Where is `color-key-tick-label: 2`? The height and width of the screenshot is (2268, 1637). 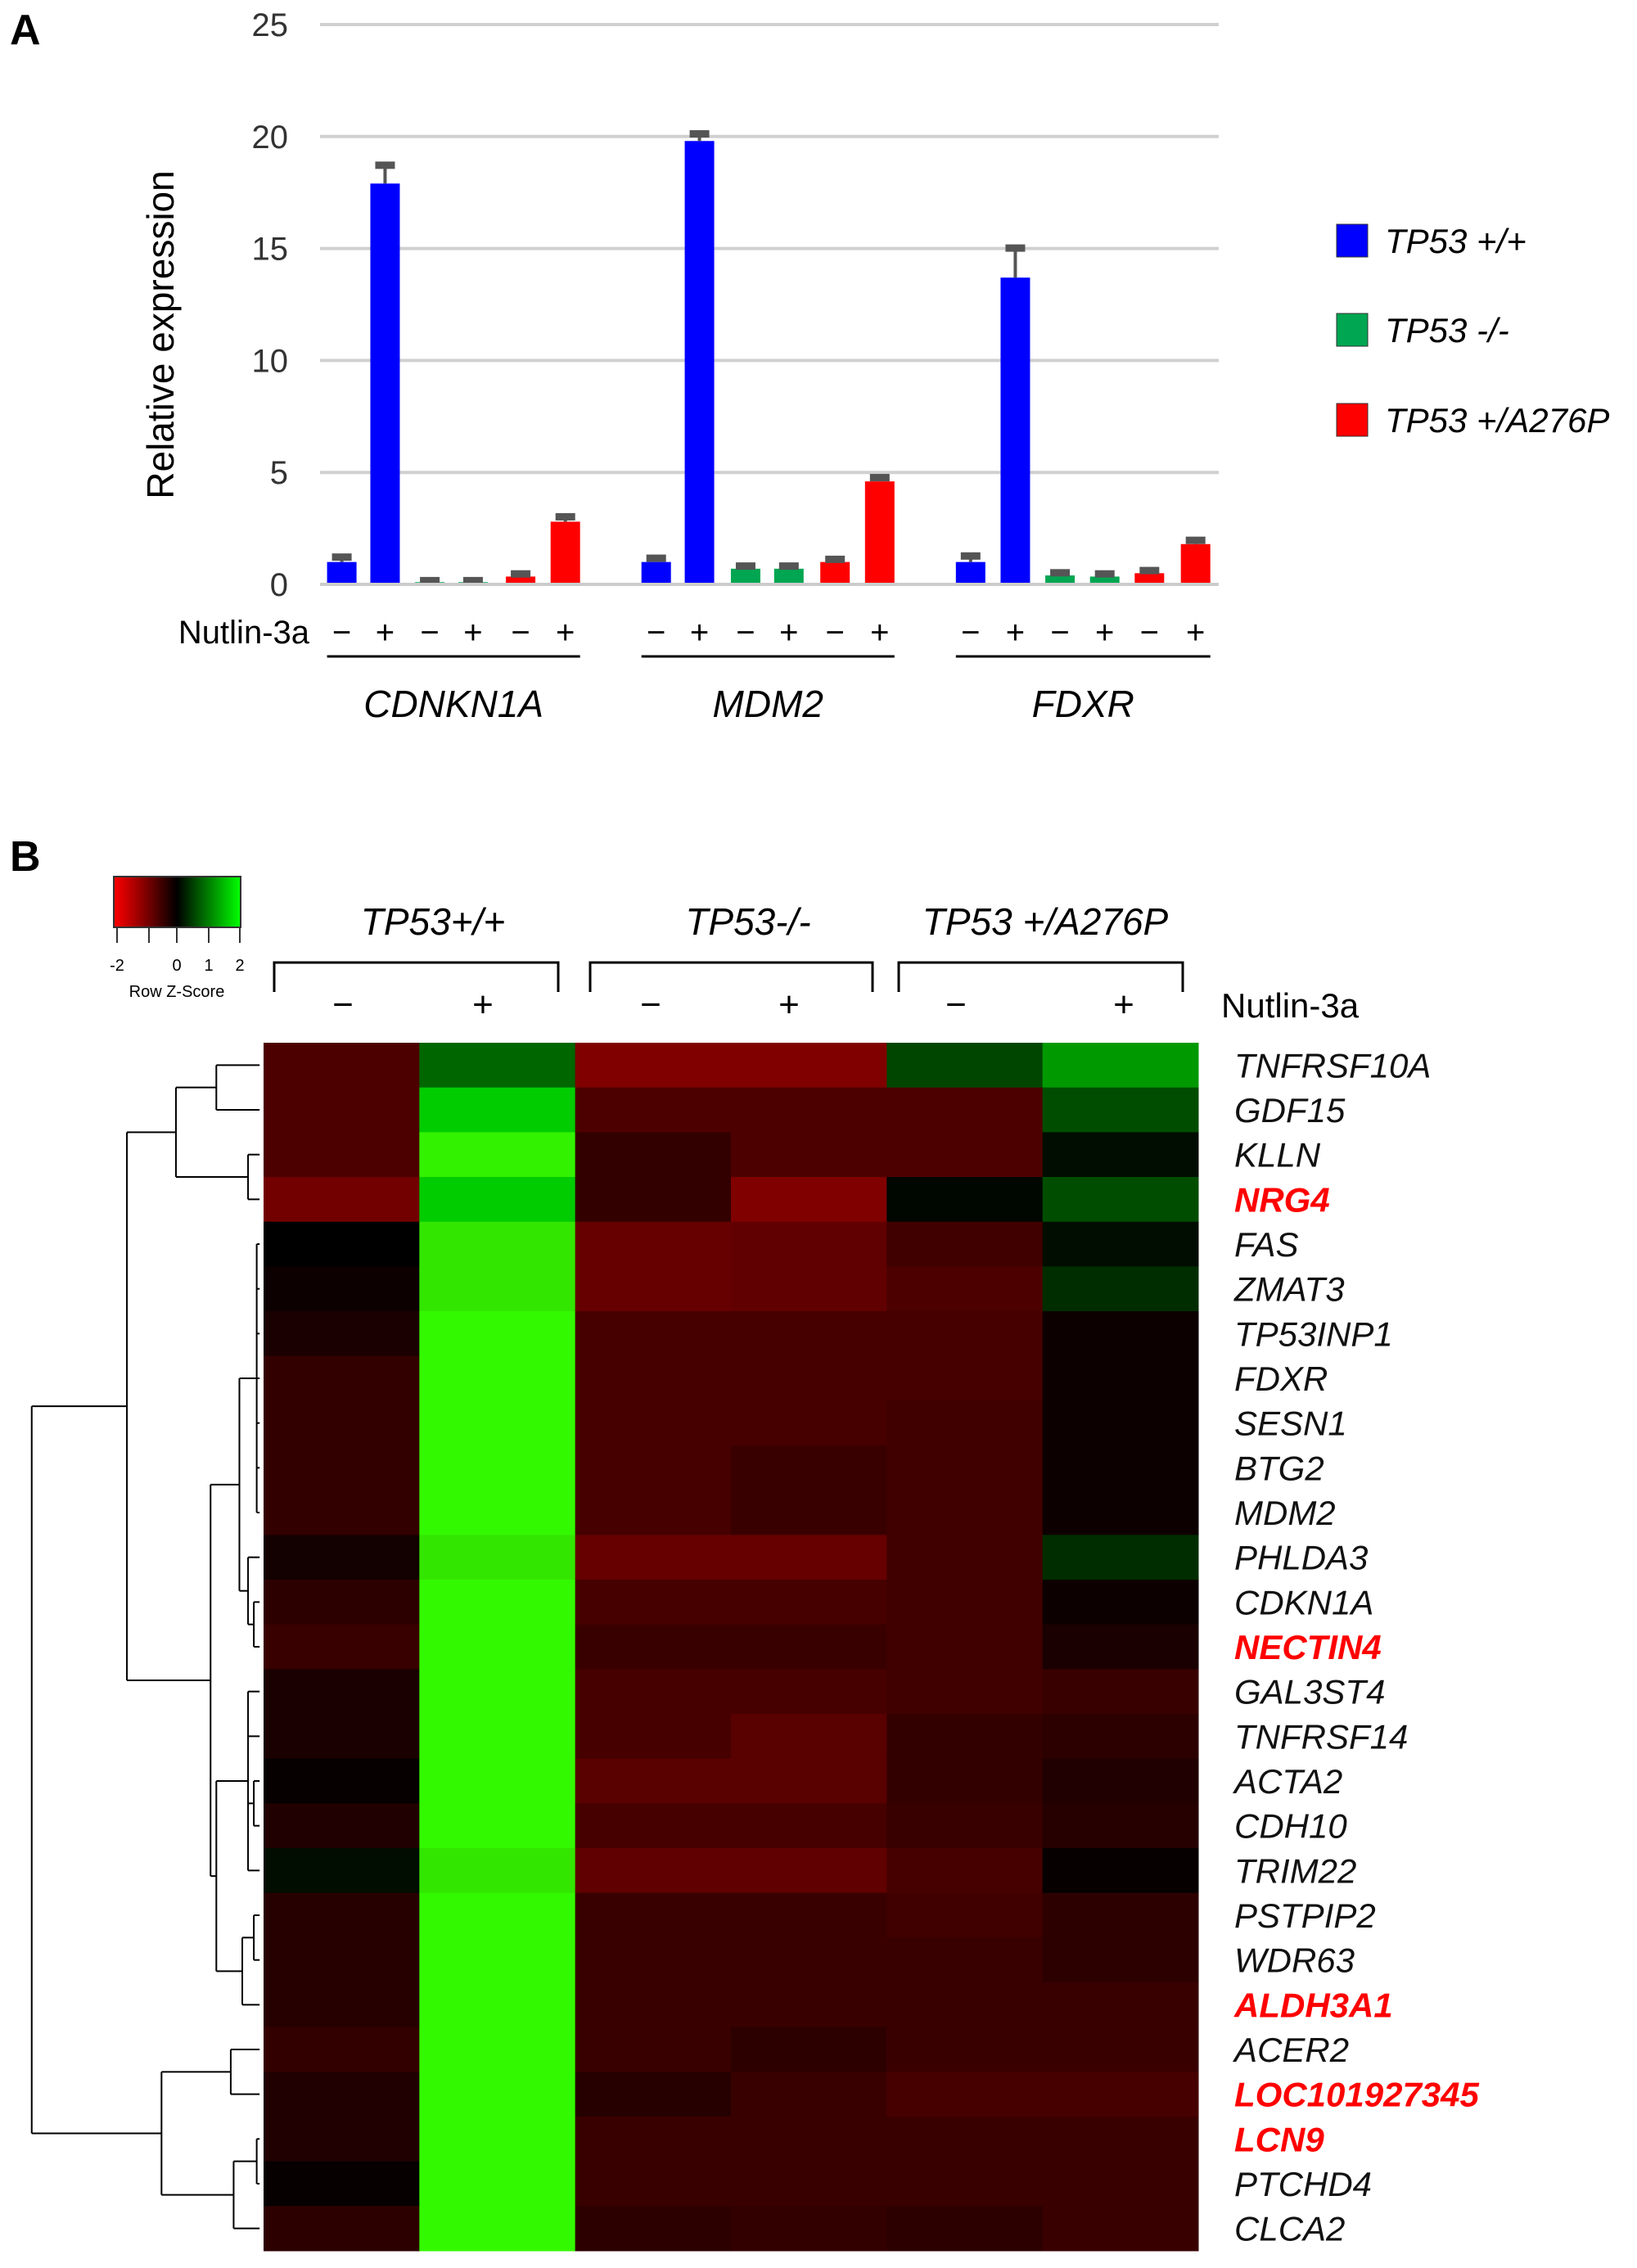 color-key-tick-label: 2 is located at coordinates (239, 966).